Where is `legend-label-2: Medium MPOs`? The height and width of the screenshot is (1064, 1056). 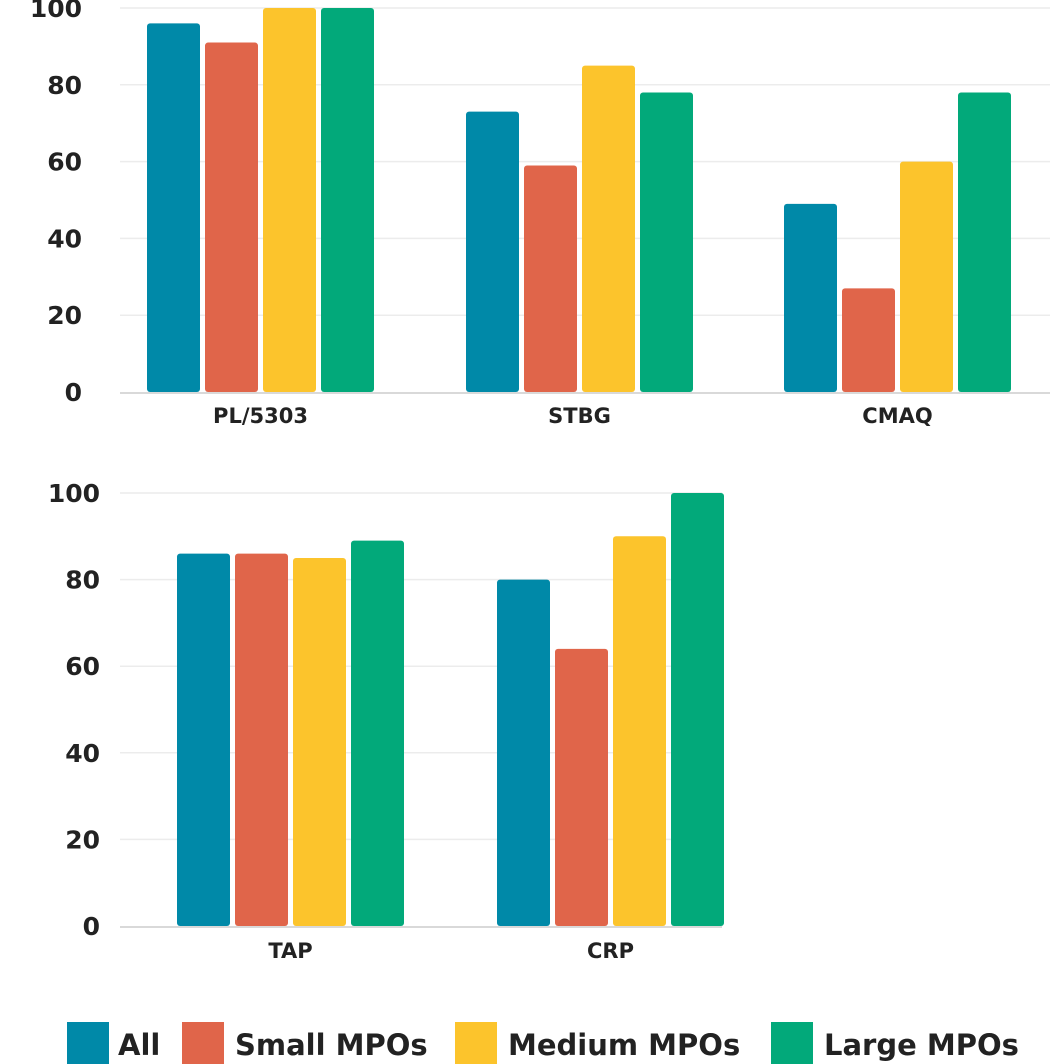
legend-label-2: Medium MPOs is located at coordinates (624, 1045).